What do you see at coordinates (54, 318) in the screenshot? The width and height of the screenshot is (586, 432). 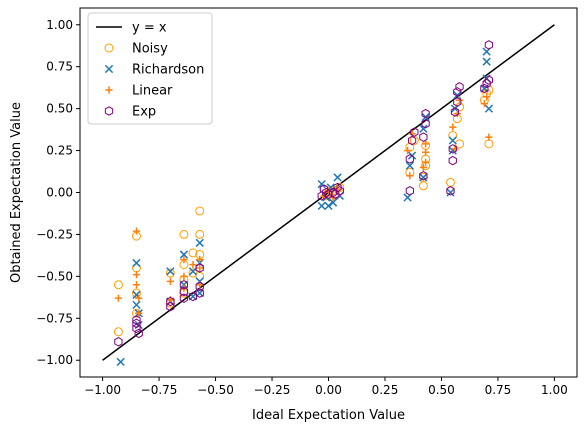 I see `y-tick-label: −0.75` at bounding box center [54, 318].